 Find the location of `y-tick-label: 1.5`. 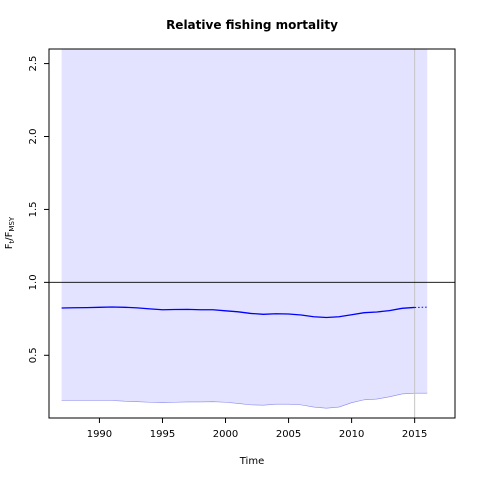

y-tick-label: 1.5 is located at coordinates (33, 209).